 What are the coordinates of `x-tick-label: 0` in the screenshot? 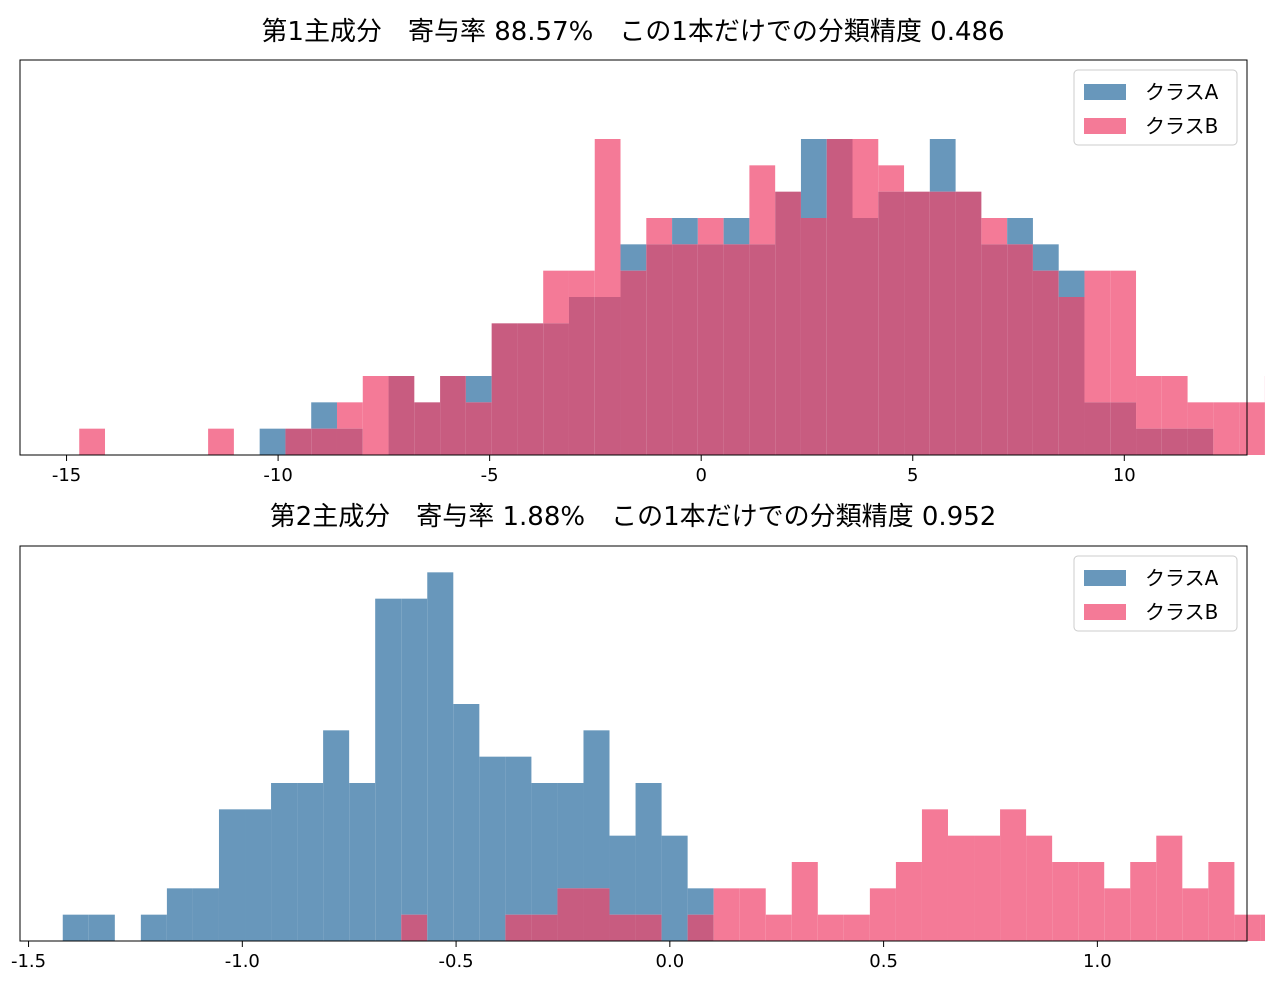 It's located at (700, 475).